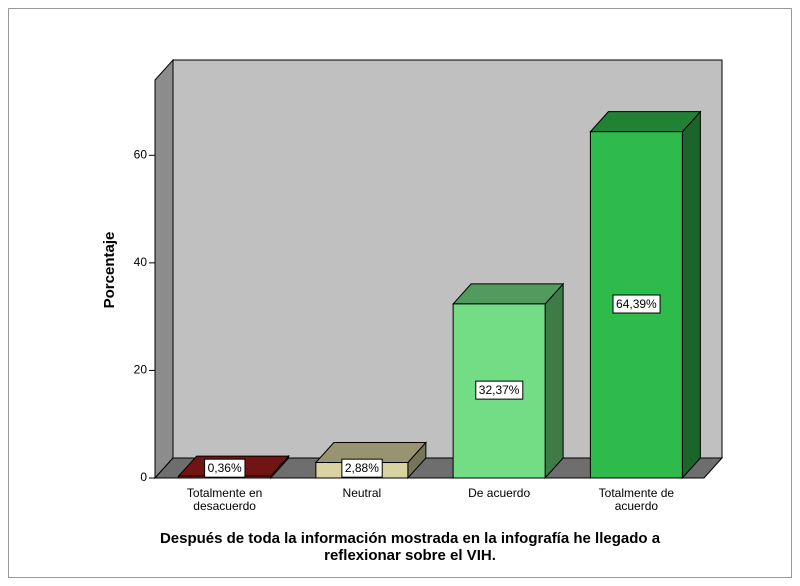 The height and width of the screenshot is (586, 800). I want to click on y-tick-label: 60, so click(141, 154).